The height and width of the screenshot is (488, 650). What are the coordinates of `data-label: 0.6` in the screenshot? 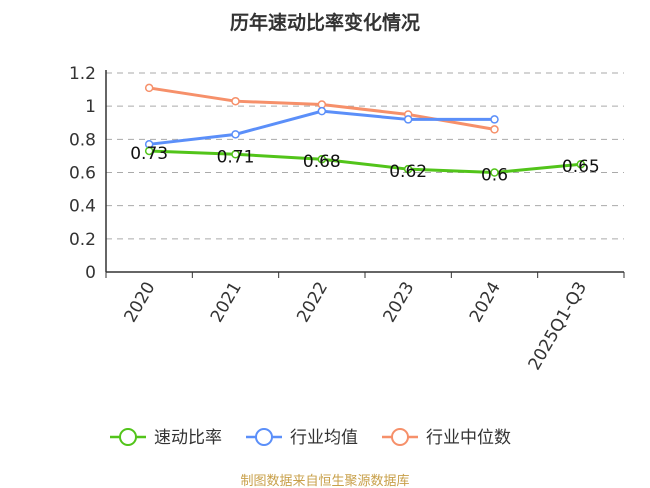 It's located at (494, 176).